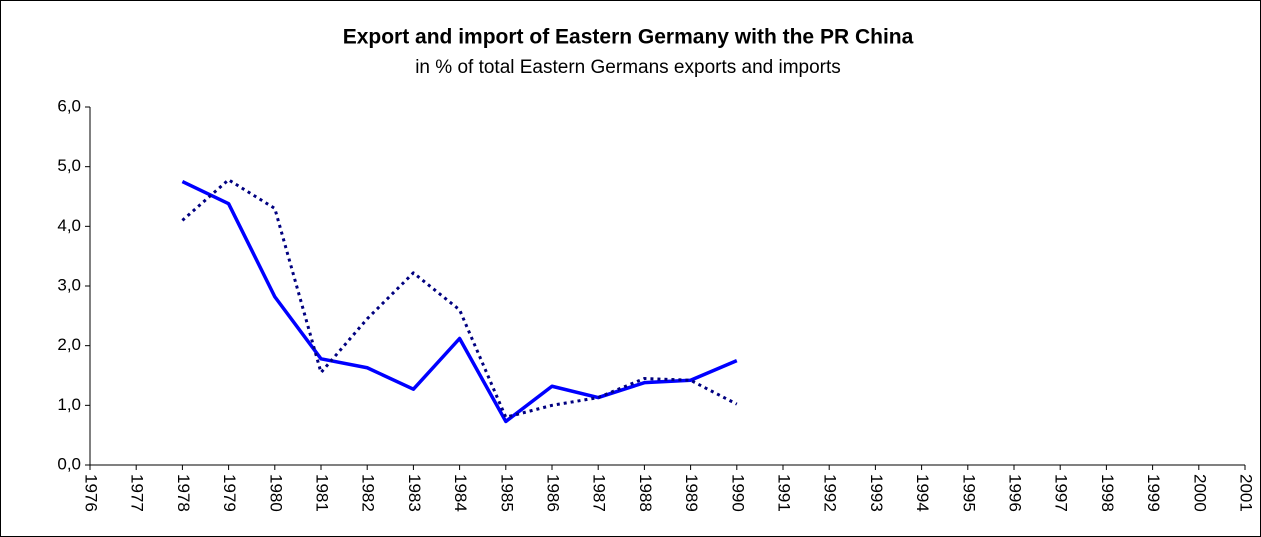 The height and width of the screenshot is (537, 1261). I want to click on y-tick-label: 1,0, so click(69, 404).